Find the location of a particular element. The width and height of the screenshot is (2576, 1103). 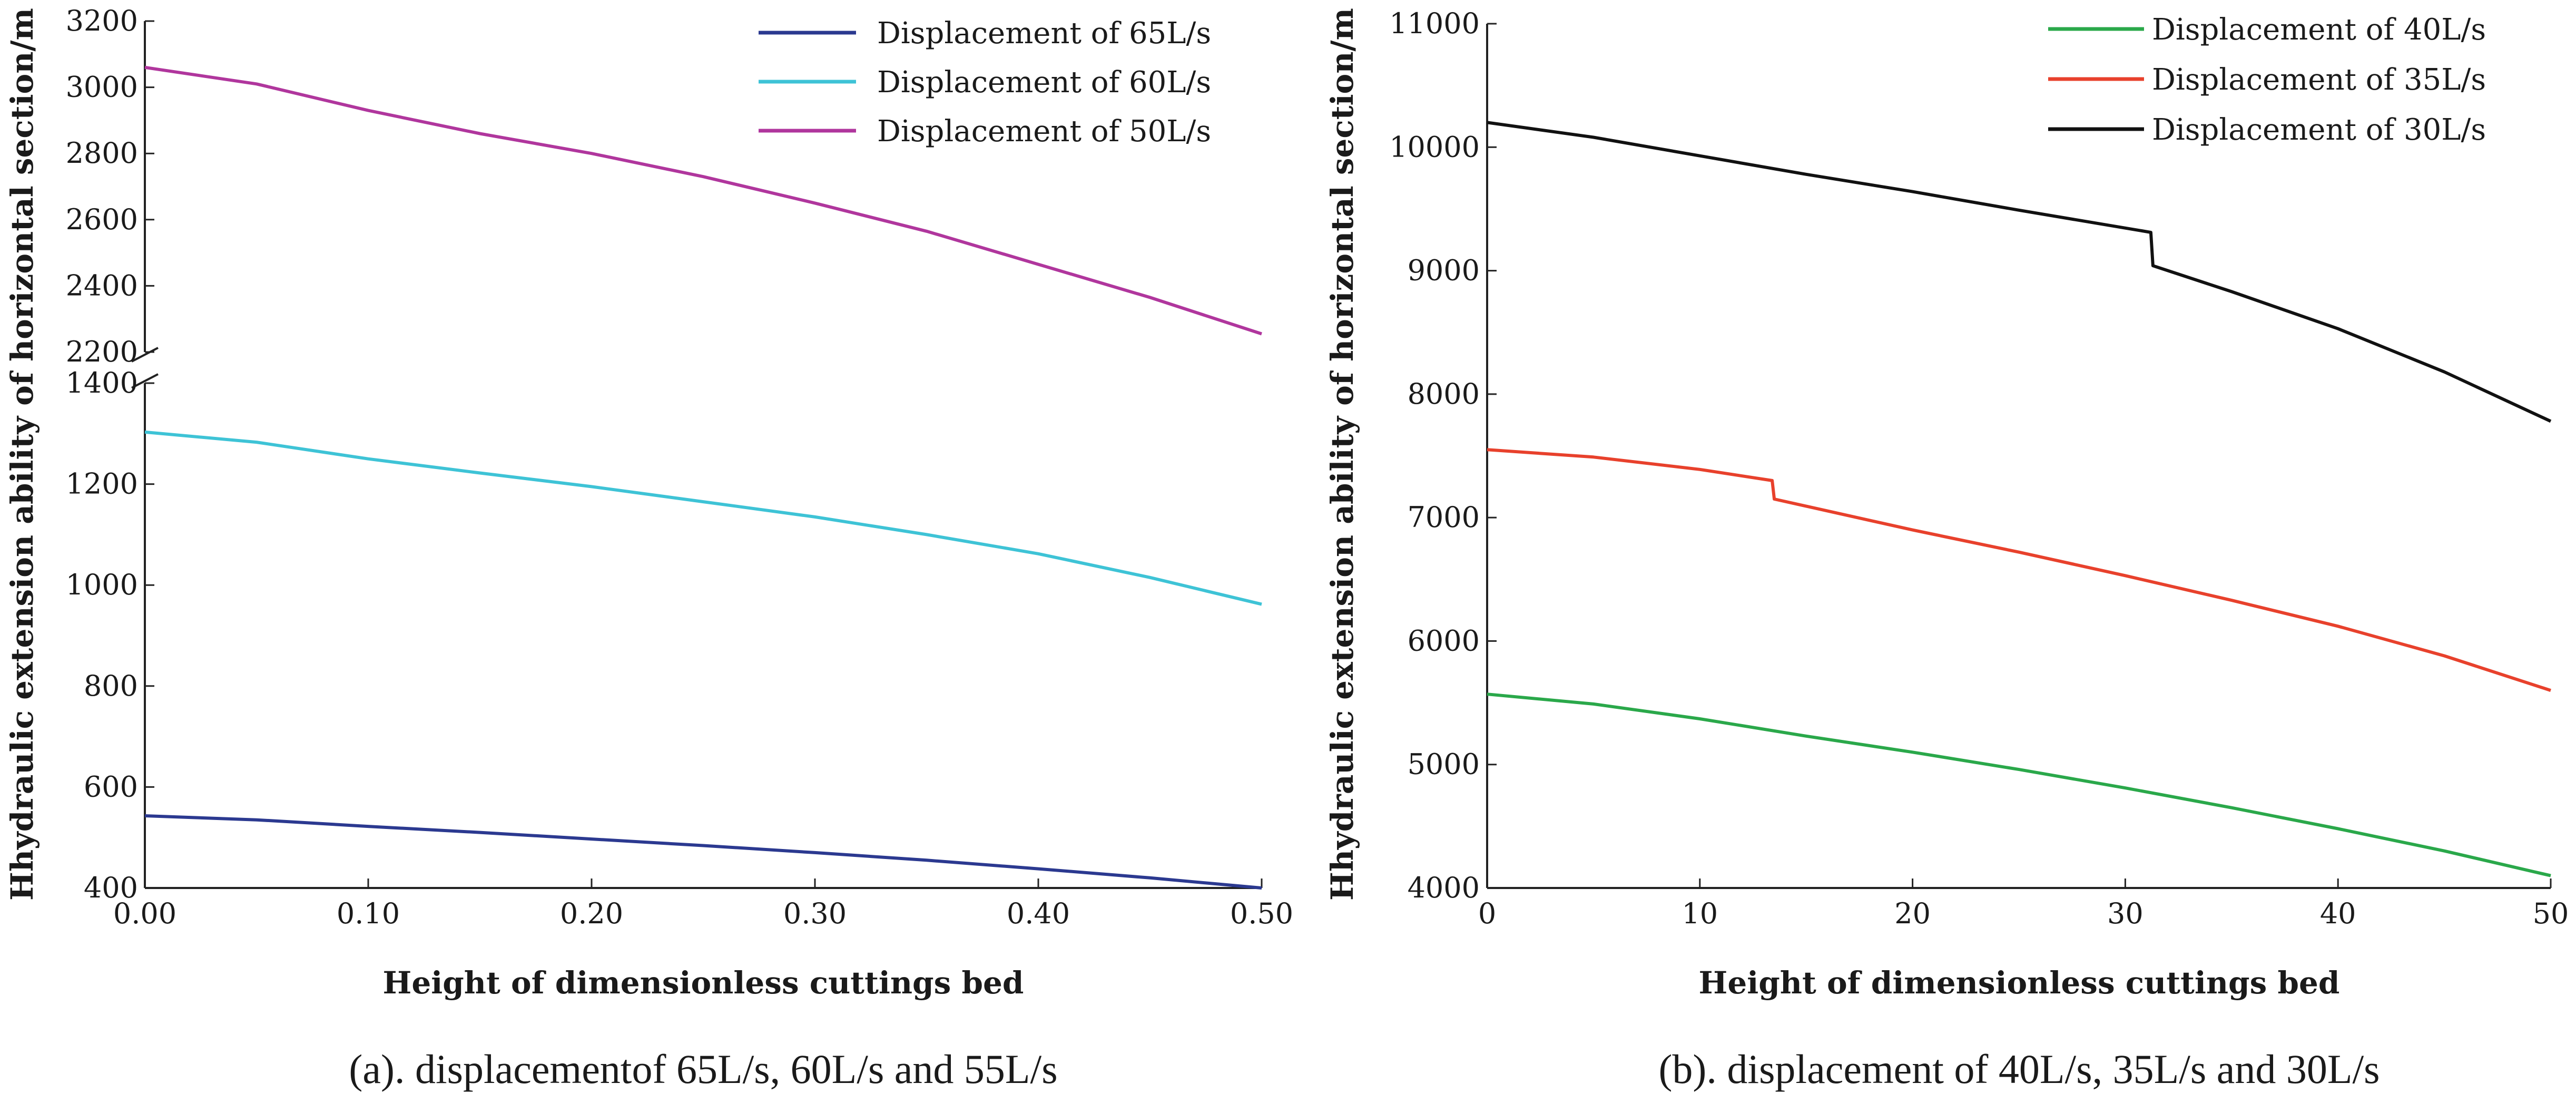

panel-a-x-tick-label: 0.40 is located at coordinates (1038, 913).